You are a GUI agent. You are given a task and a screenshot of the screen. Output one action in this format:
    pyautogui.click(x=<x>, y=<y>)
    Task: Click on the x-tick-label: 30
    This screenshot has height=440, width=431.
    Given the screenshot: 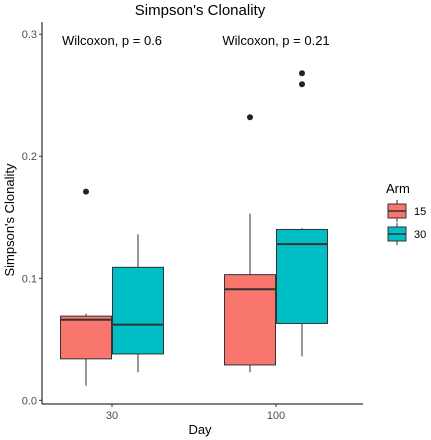 What is the action you would take?
    pyautogui.click(x=112, y=416)
    